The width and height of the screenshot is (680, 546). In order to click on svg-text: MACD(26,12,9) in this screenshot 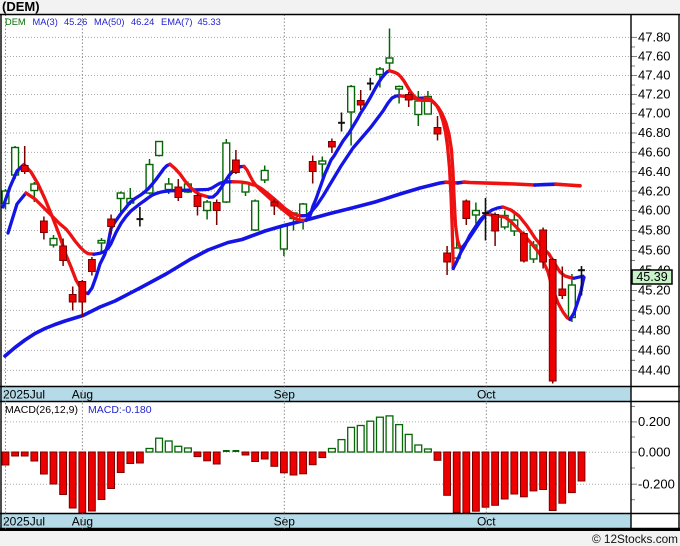, I will do `click(41, 410)`.